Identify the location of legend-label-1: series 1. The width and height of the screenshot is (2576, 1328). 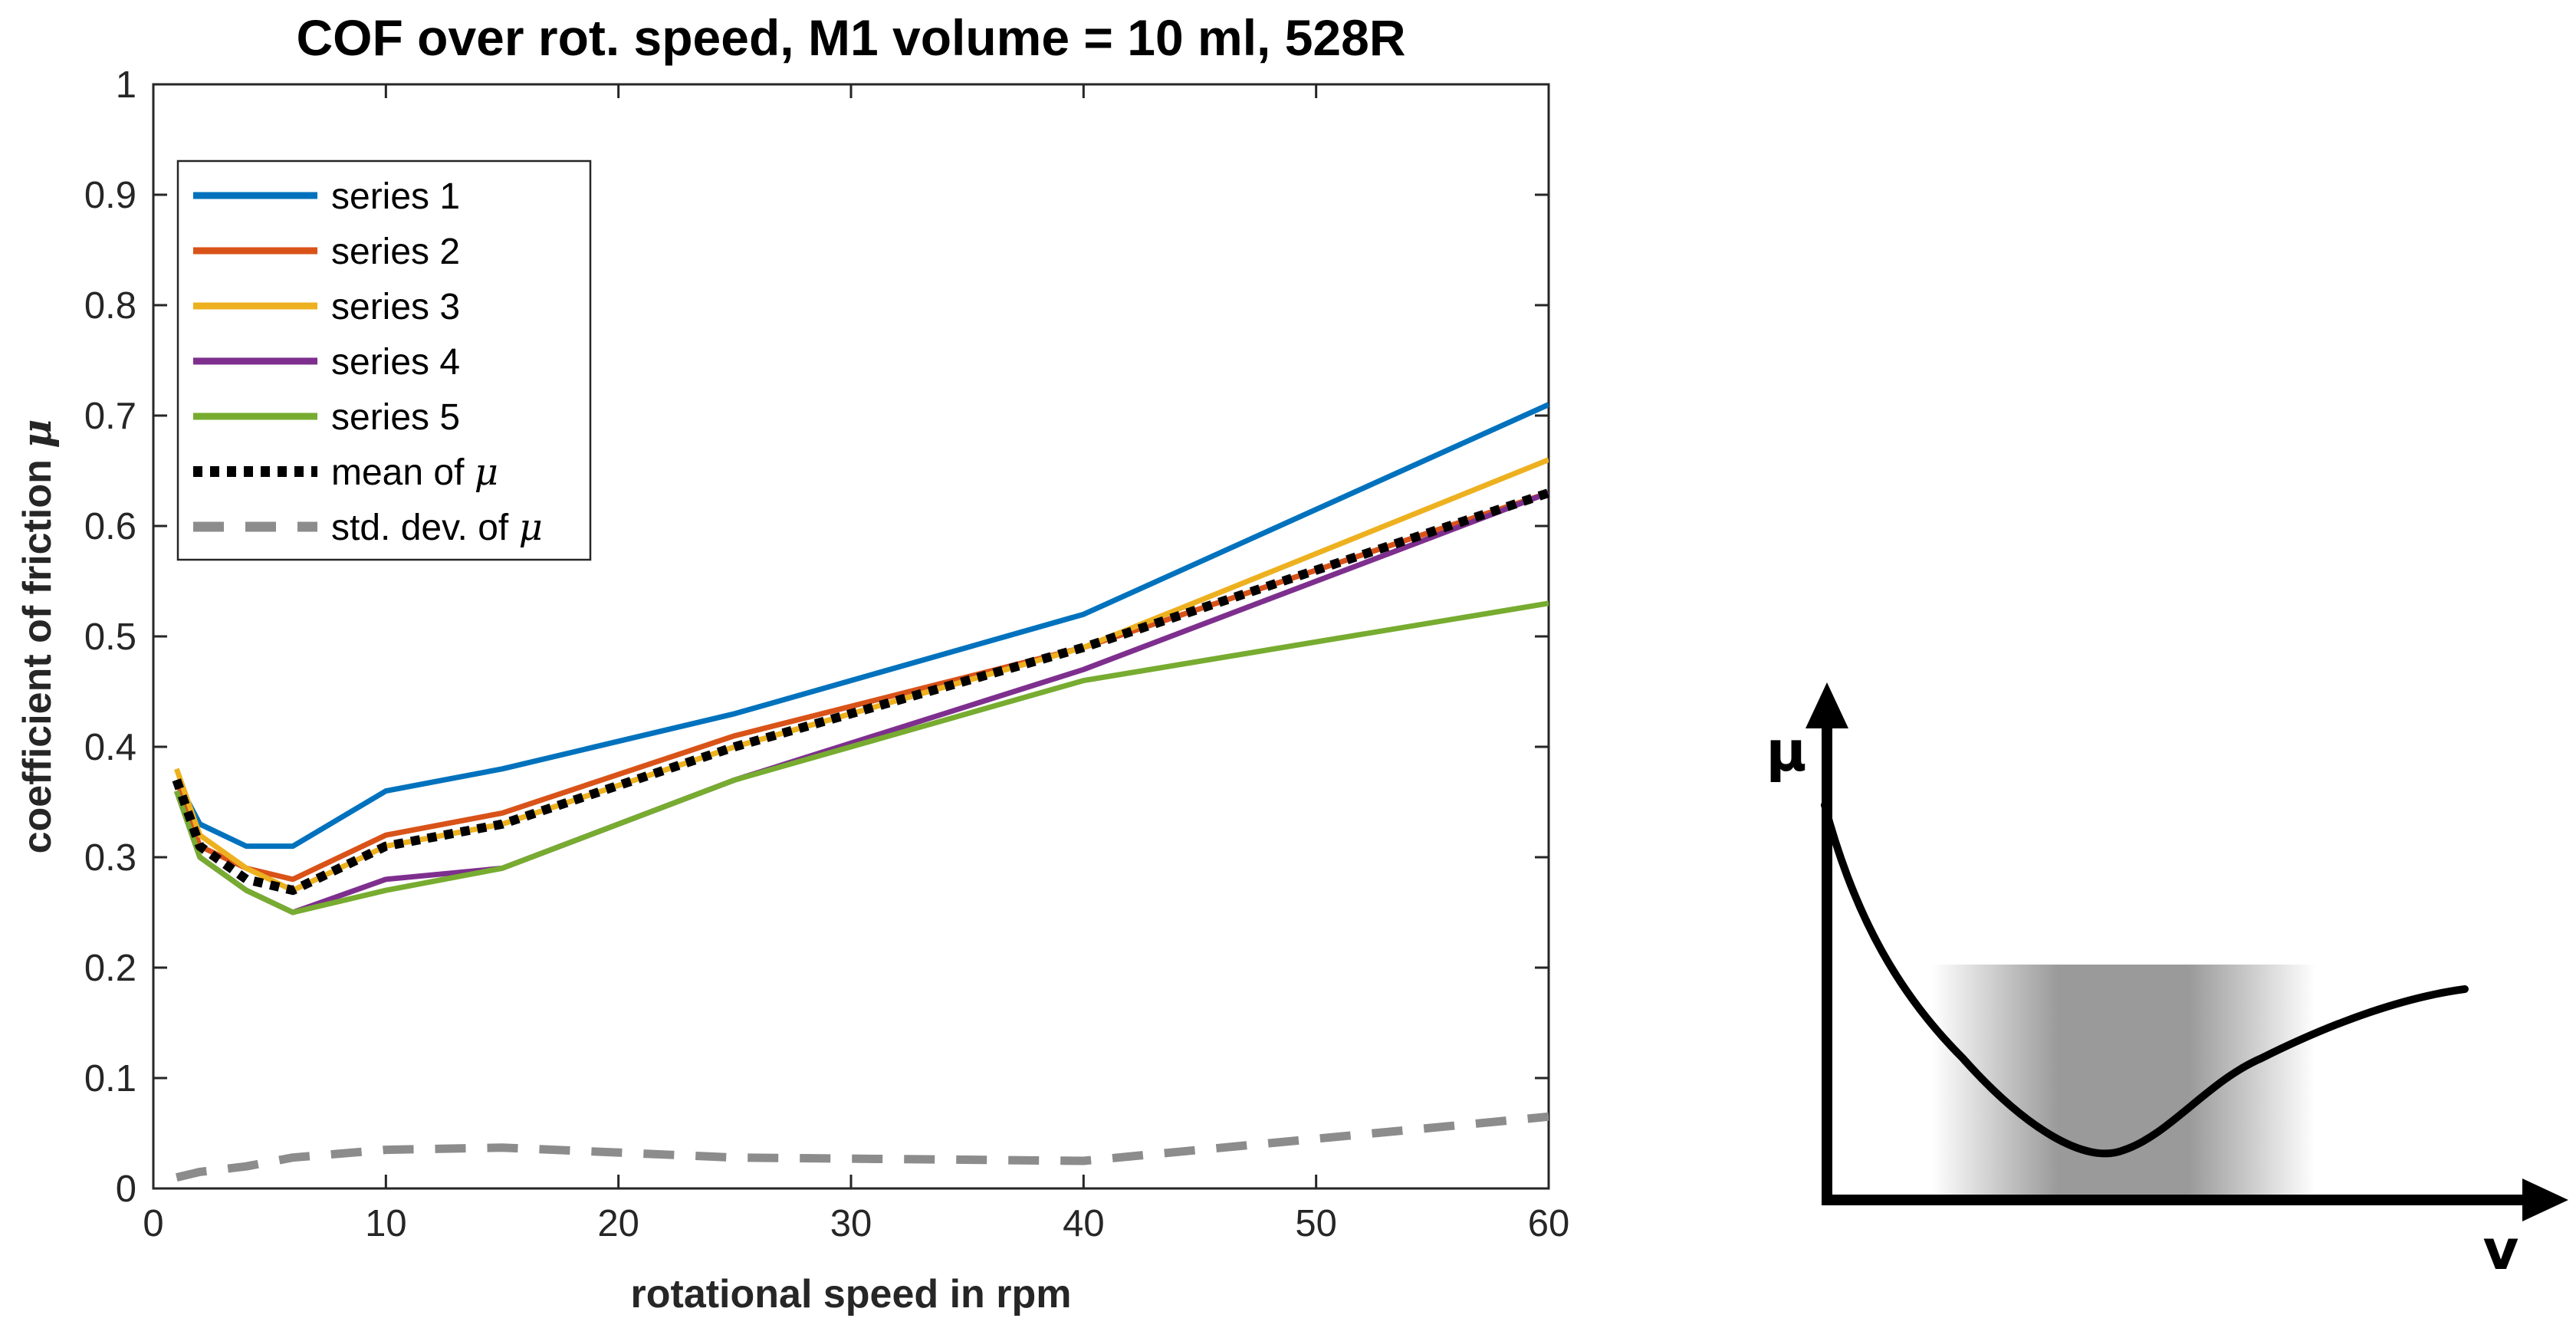
(396, 196).